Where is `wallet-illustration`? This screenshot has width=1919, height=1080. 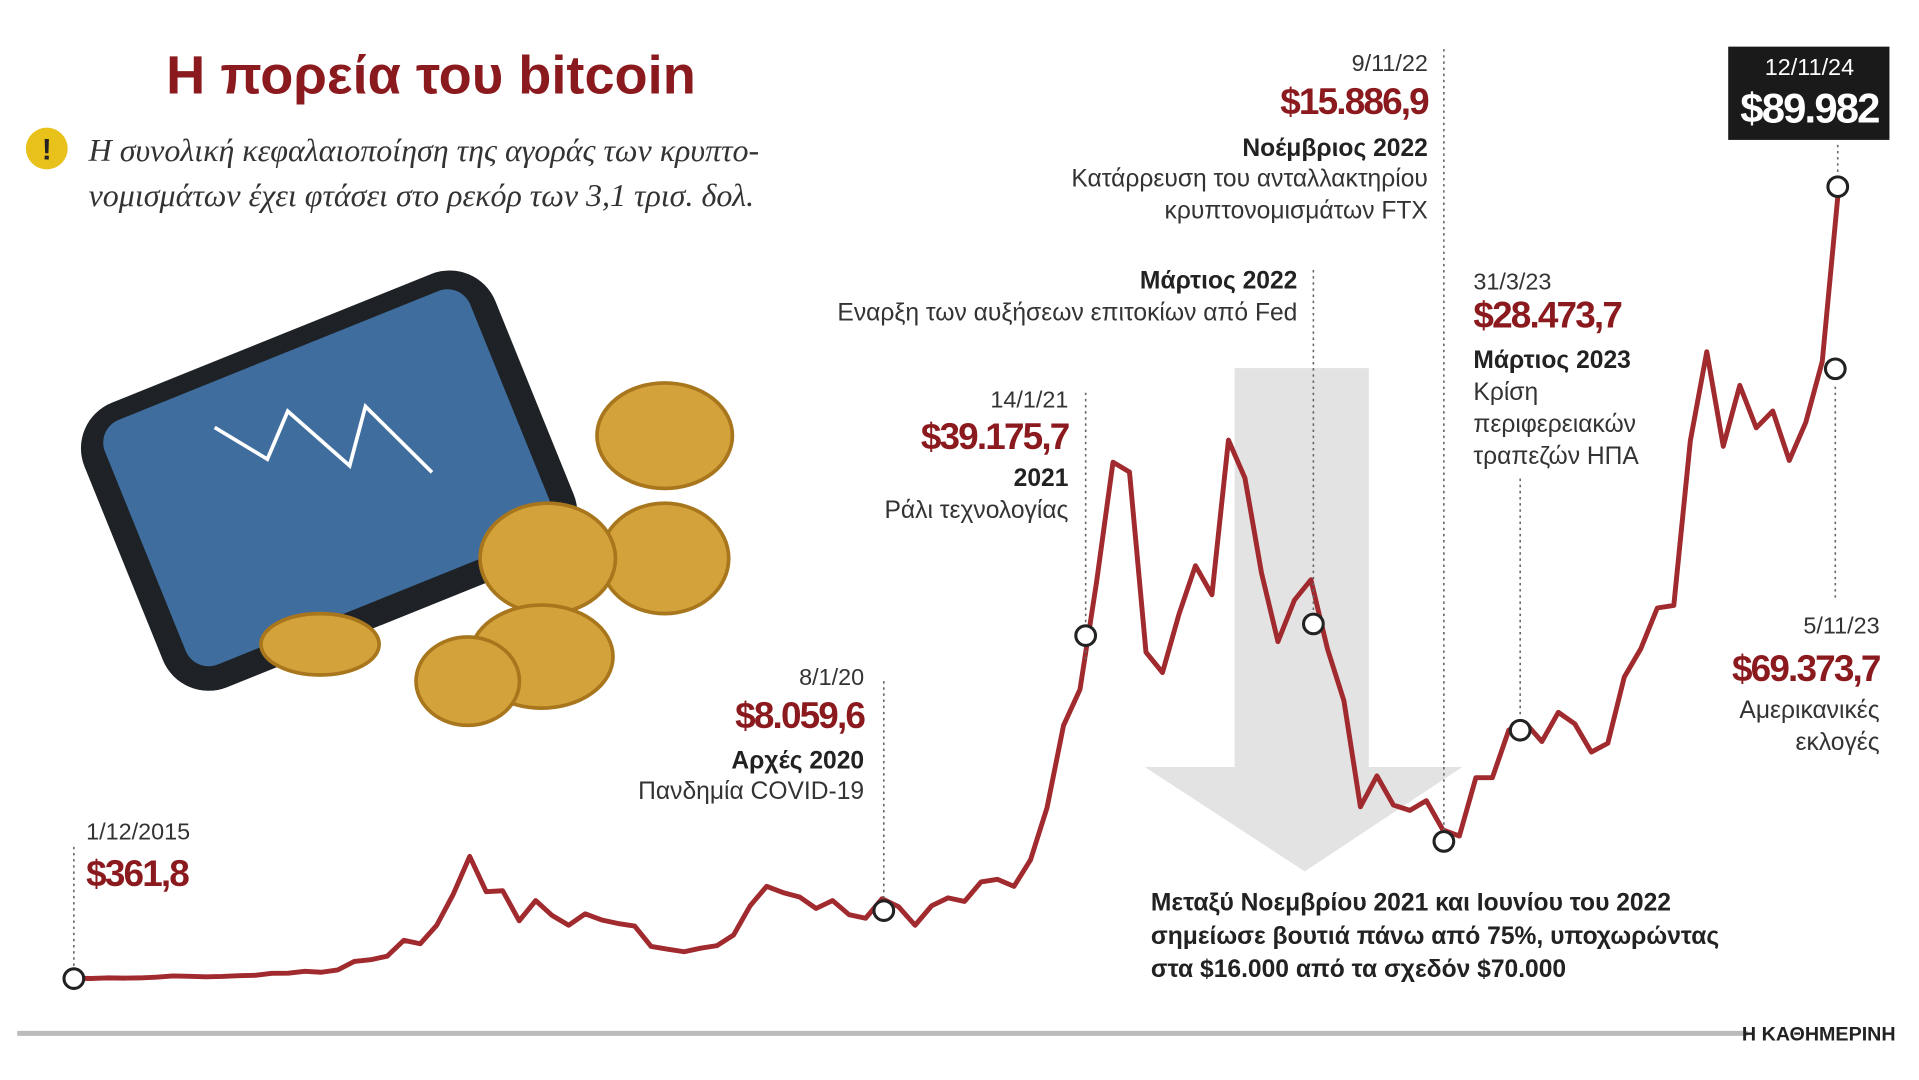
wallet-illustration is located at coordinates (407, 499).